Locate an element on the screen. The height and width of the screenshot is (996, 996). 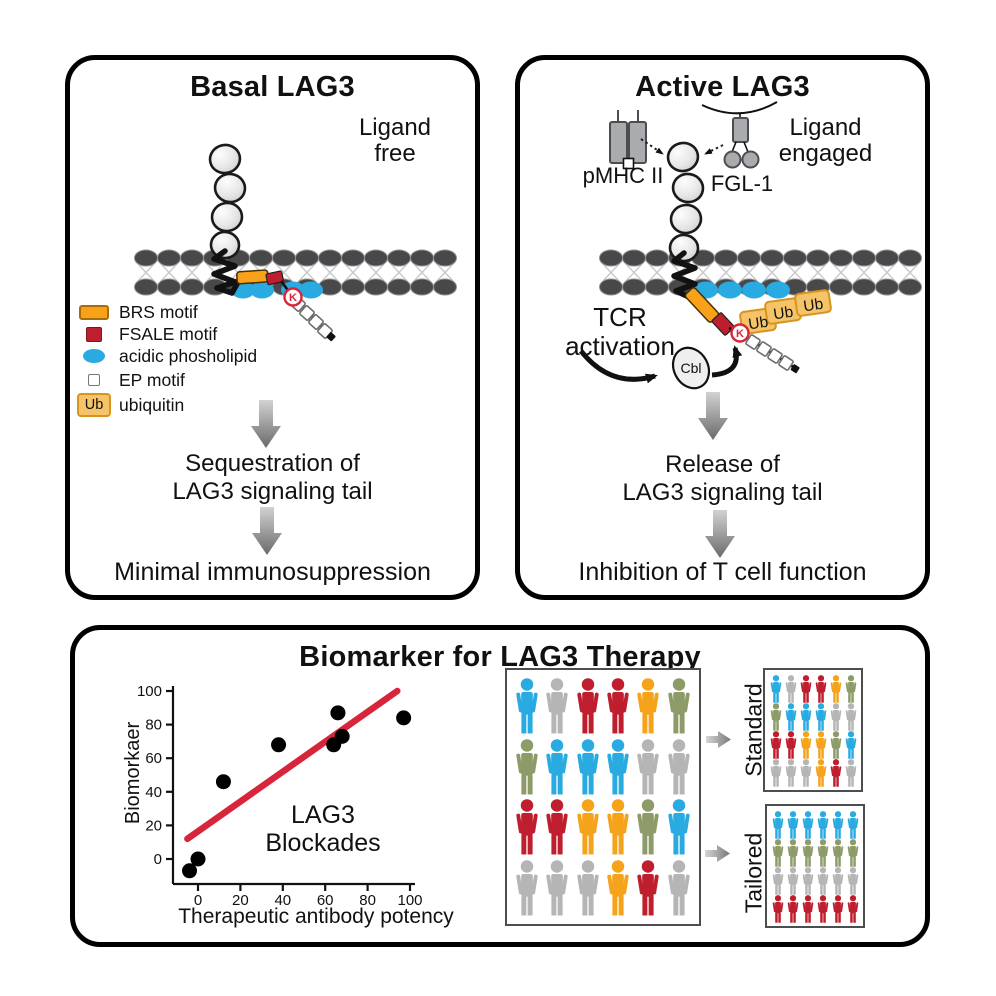
standard-therapy-grid is located at coordinates (813, 730).